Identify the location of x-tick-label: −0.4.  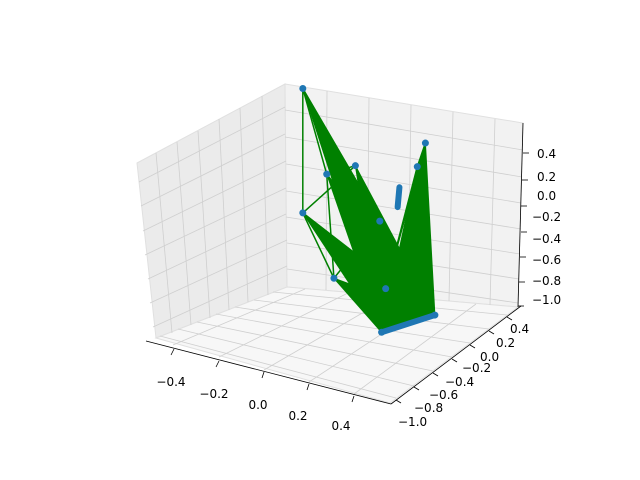
(170, 382).